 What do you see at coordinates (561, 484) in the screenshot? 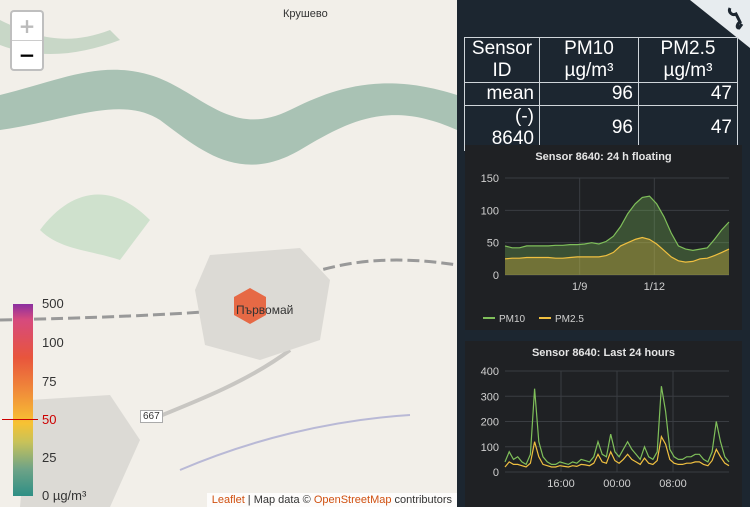
I see `x-tick-label: 16:00` at bounding box center [561, 484].